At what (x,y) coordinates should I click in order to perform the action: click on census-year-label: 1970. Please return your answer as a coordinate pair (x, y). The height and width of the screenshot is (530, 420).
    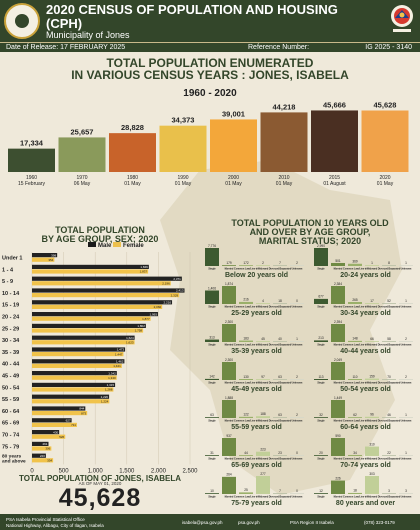
    Looking at the image, I should click on (81, 178).